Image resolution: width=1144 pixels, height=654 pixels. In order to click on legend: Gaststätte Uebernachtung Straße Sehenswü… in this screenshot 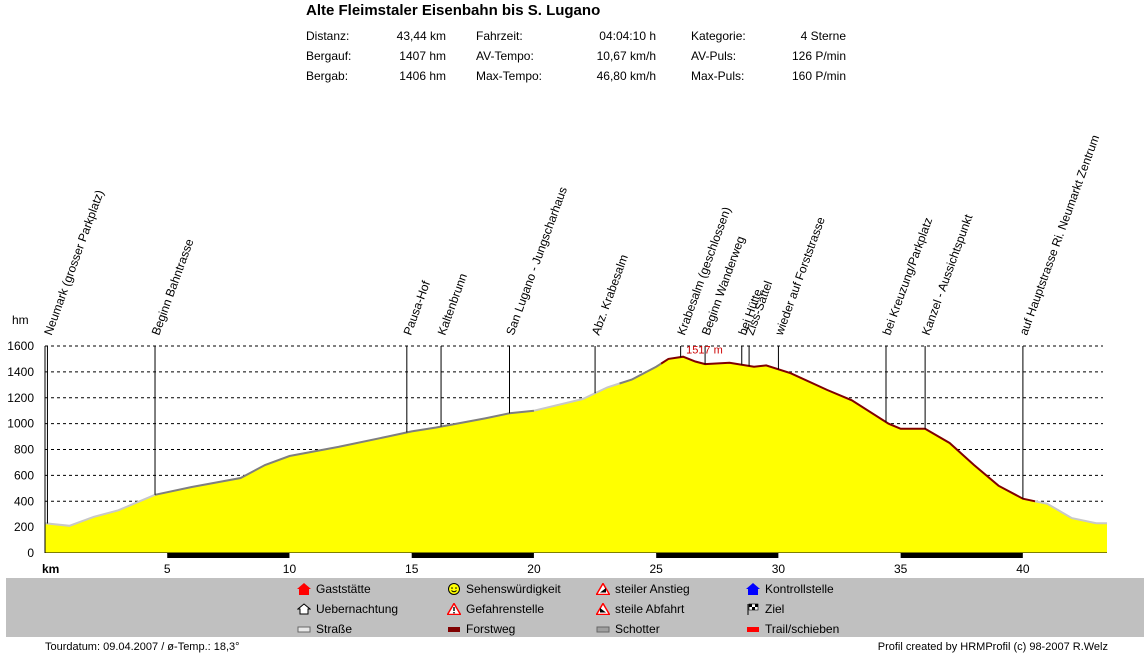, I will do `click(575, 607)`.